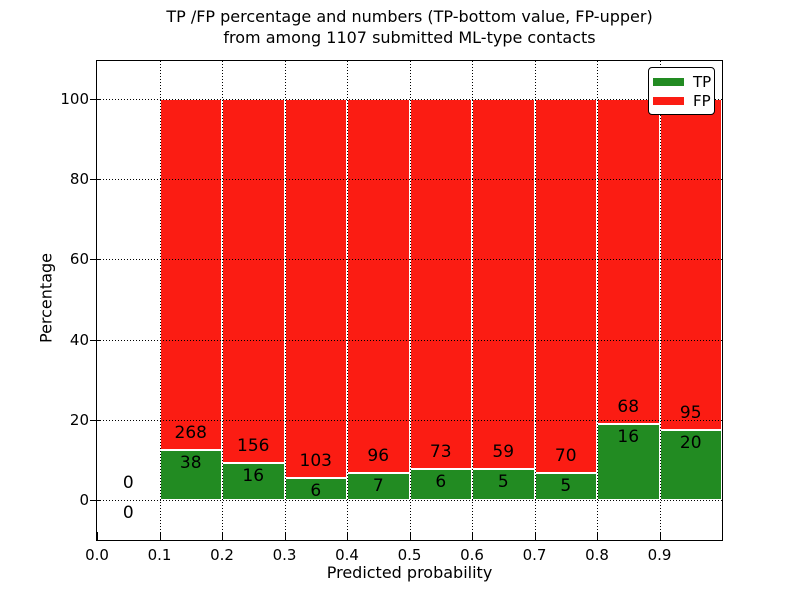  What do you see at coordinates (74, 99) in the screenshot?
I see `y-tick-label: 100` at bounding box center [74, 99].